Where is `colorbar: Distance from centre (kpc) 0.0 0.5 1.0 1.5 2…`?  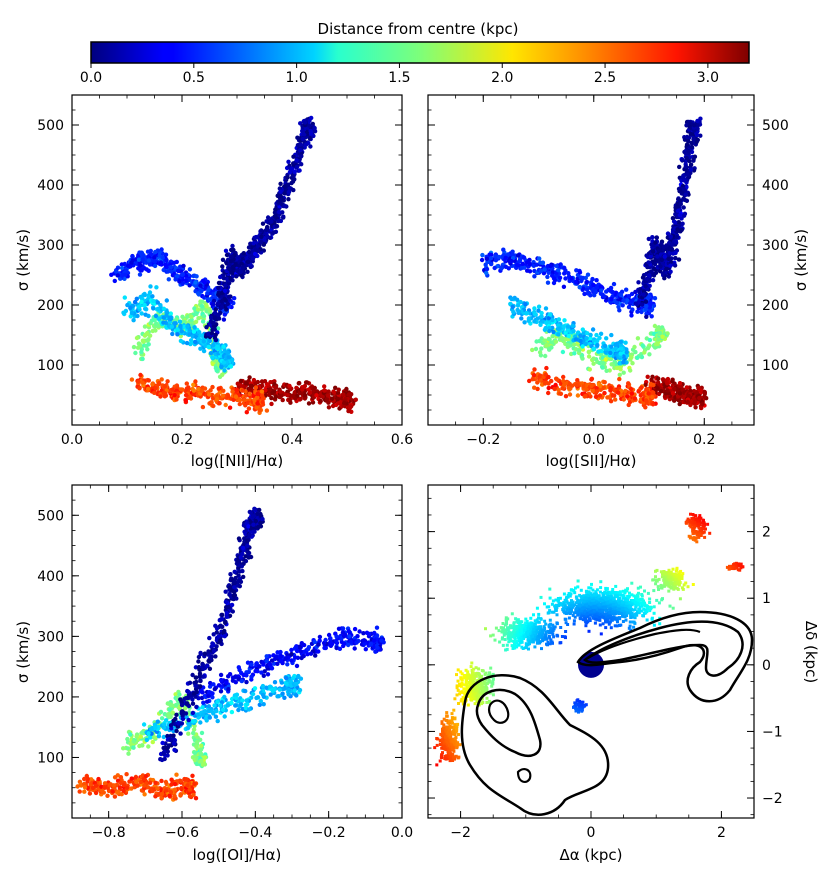 colorbar: Distance from centre (kpc) 0.0 0.5 1.0 1.5 2… is located at coordinates (415, 53).